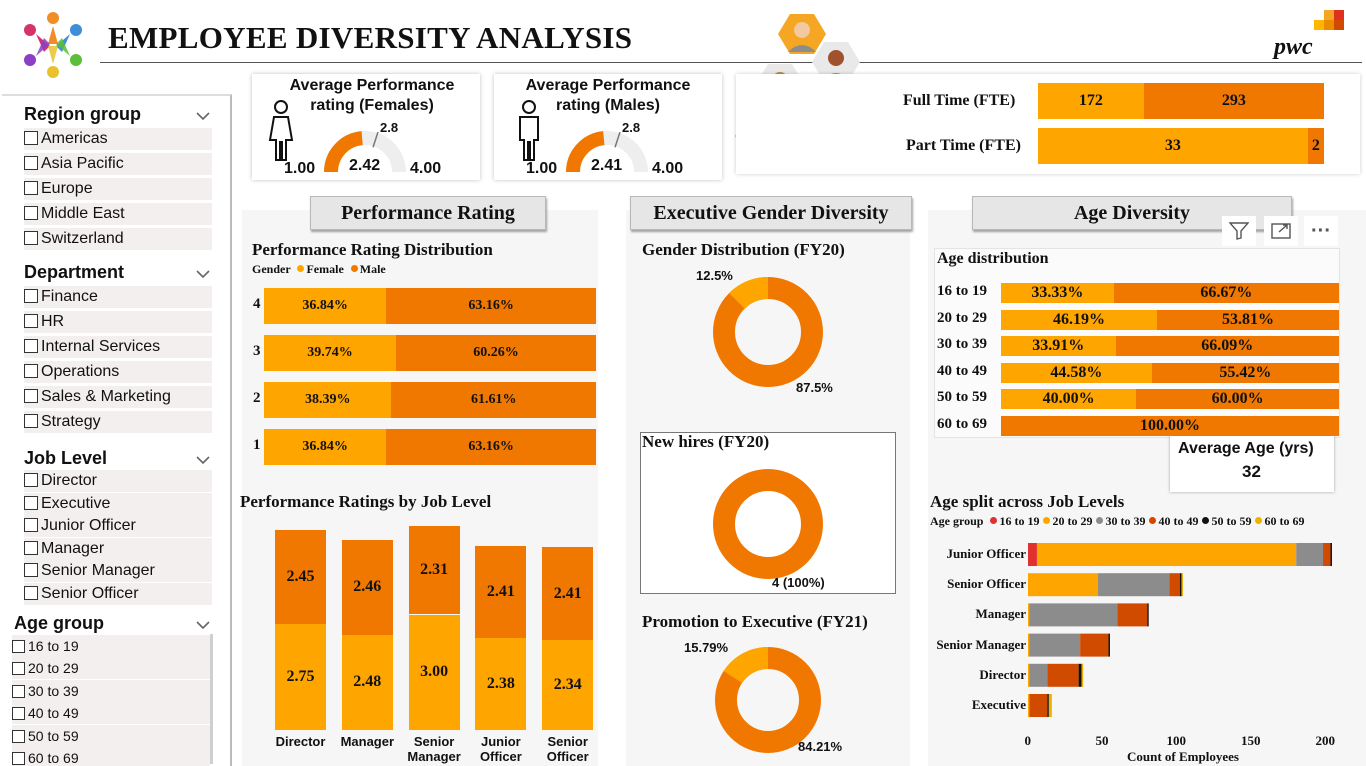 Image resolution: width=1366 pixels, height=766 pixels. I want to click on male-segment: 60.00%, so click(1237, 399).